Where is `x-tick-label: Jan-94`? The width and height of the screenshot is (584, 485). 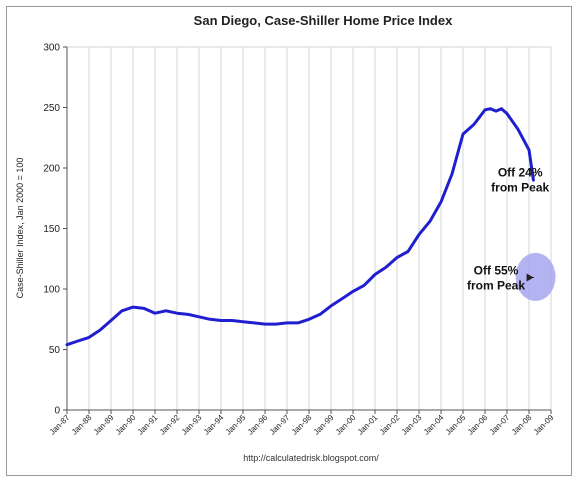 x-tick-label: Jan-94 is located at coordinates (214, 425).